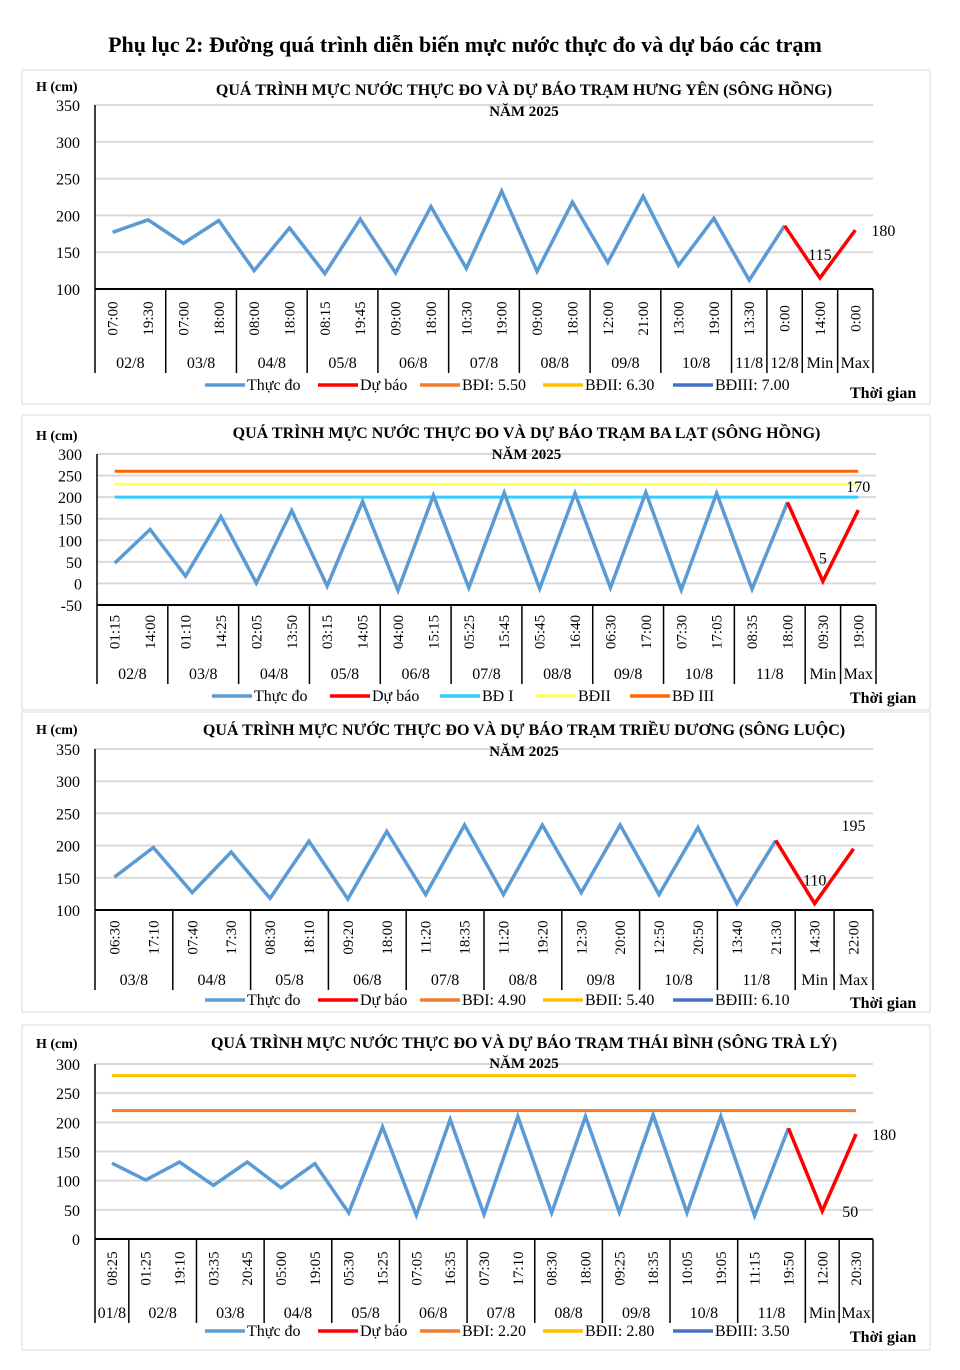  I want to click on x-tick-time-label: 08:25, so click(113, 1268).